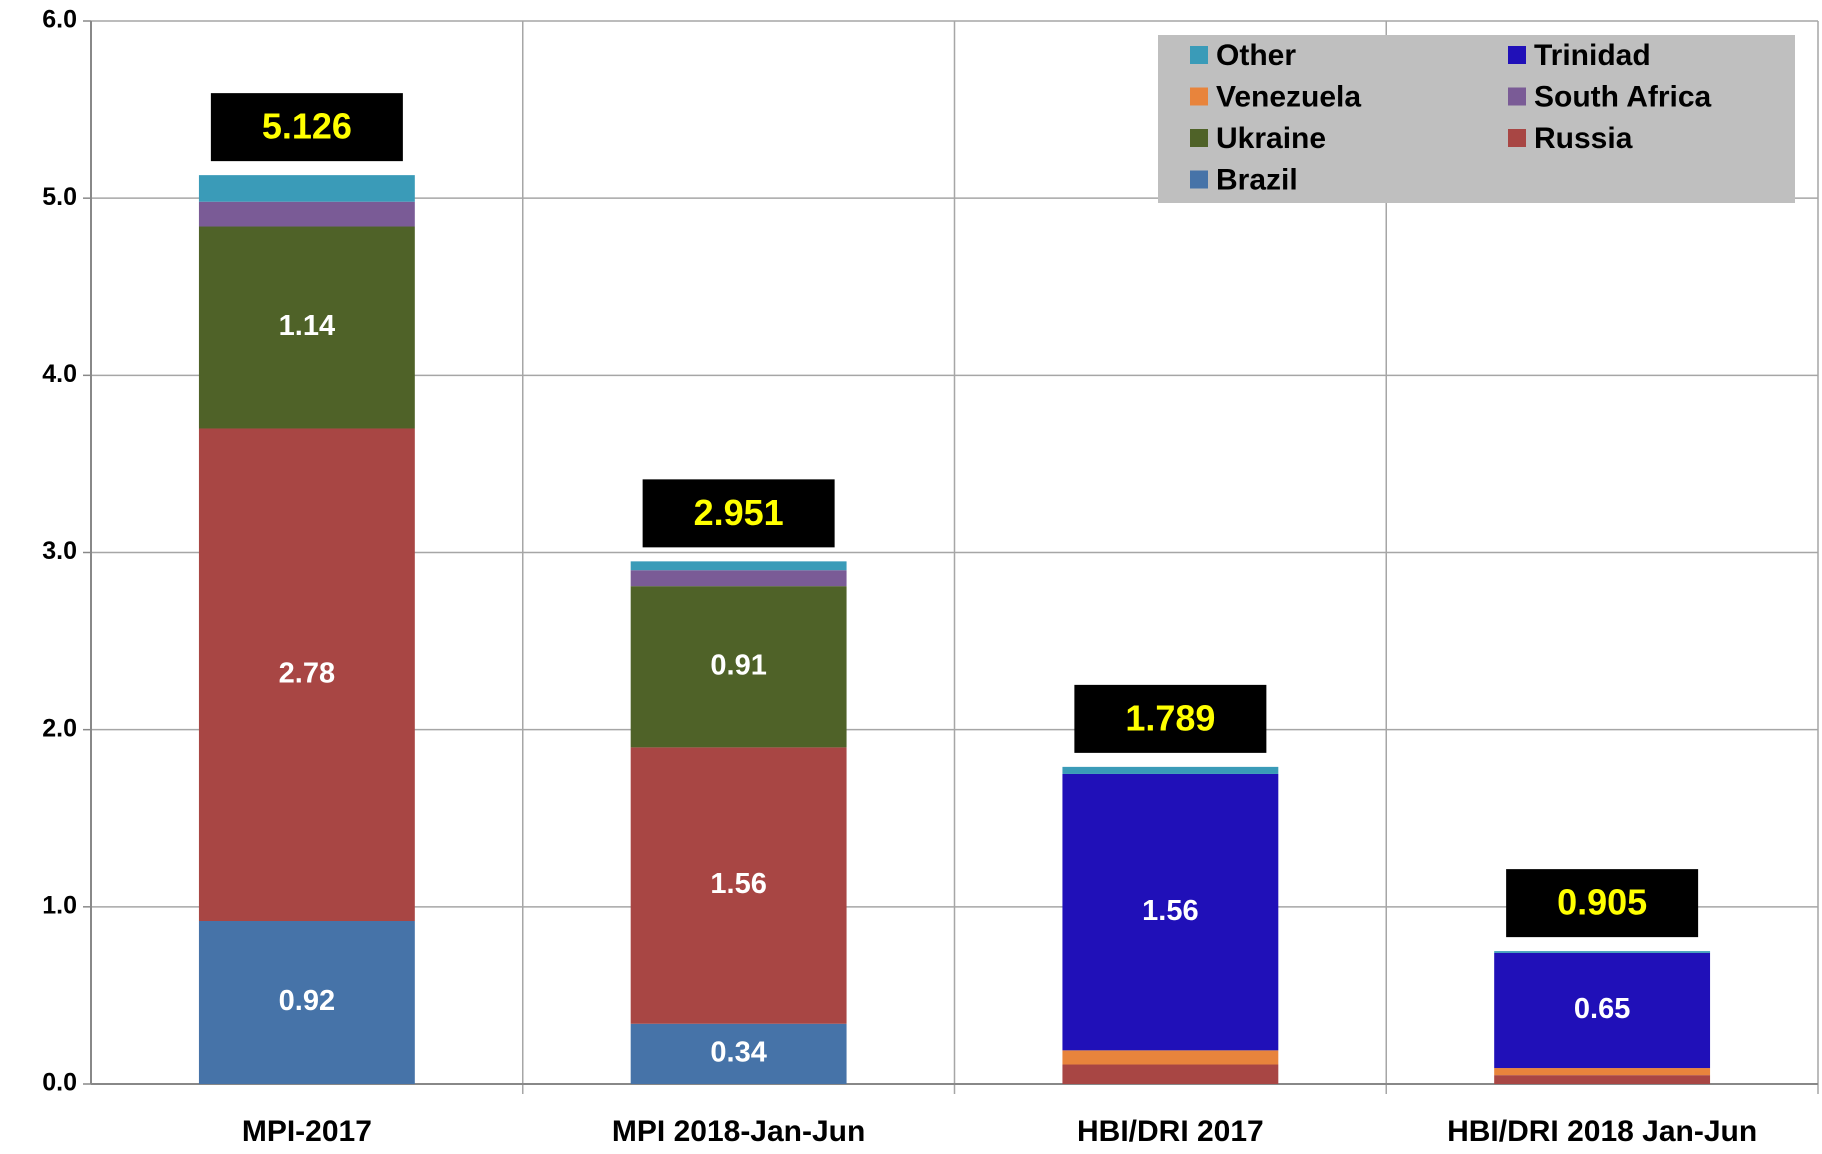  What do you see at coordinates (1583, 138) in the screenshot?
I see `legend-label: Russia` at bounding box center [1583, 138].